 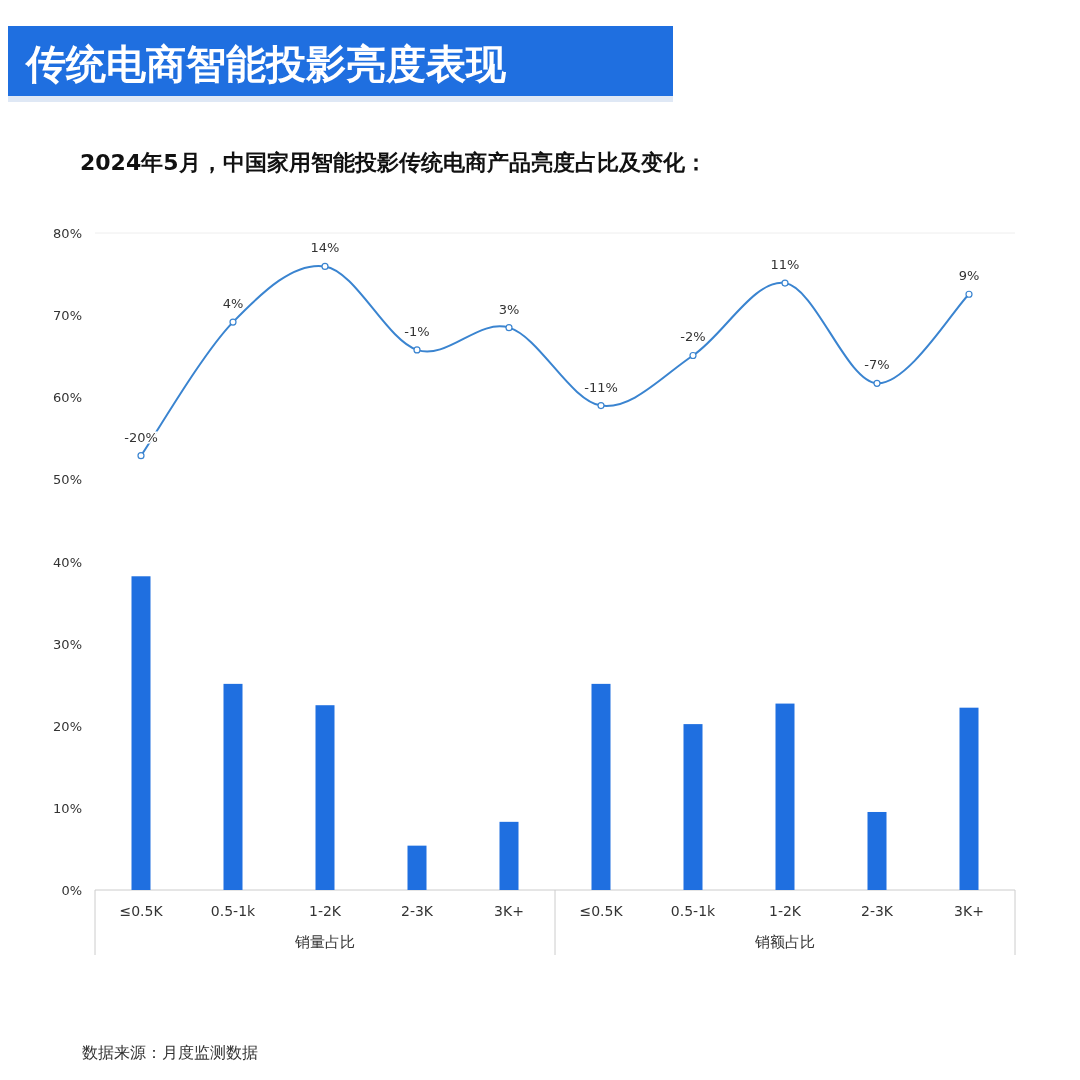 I want to click on y-tick-label: 60%, so click(x=67, y=398).